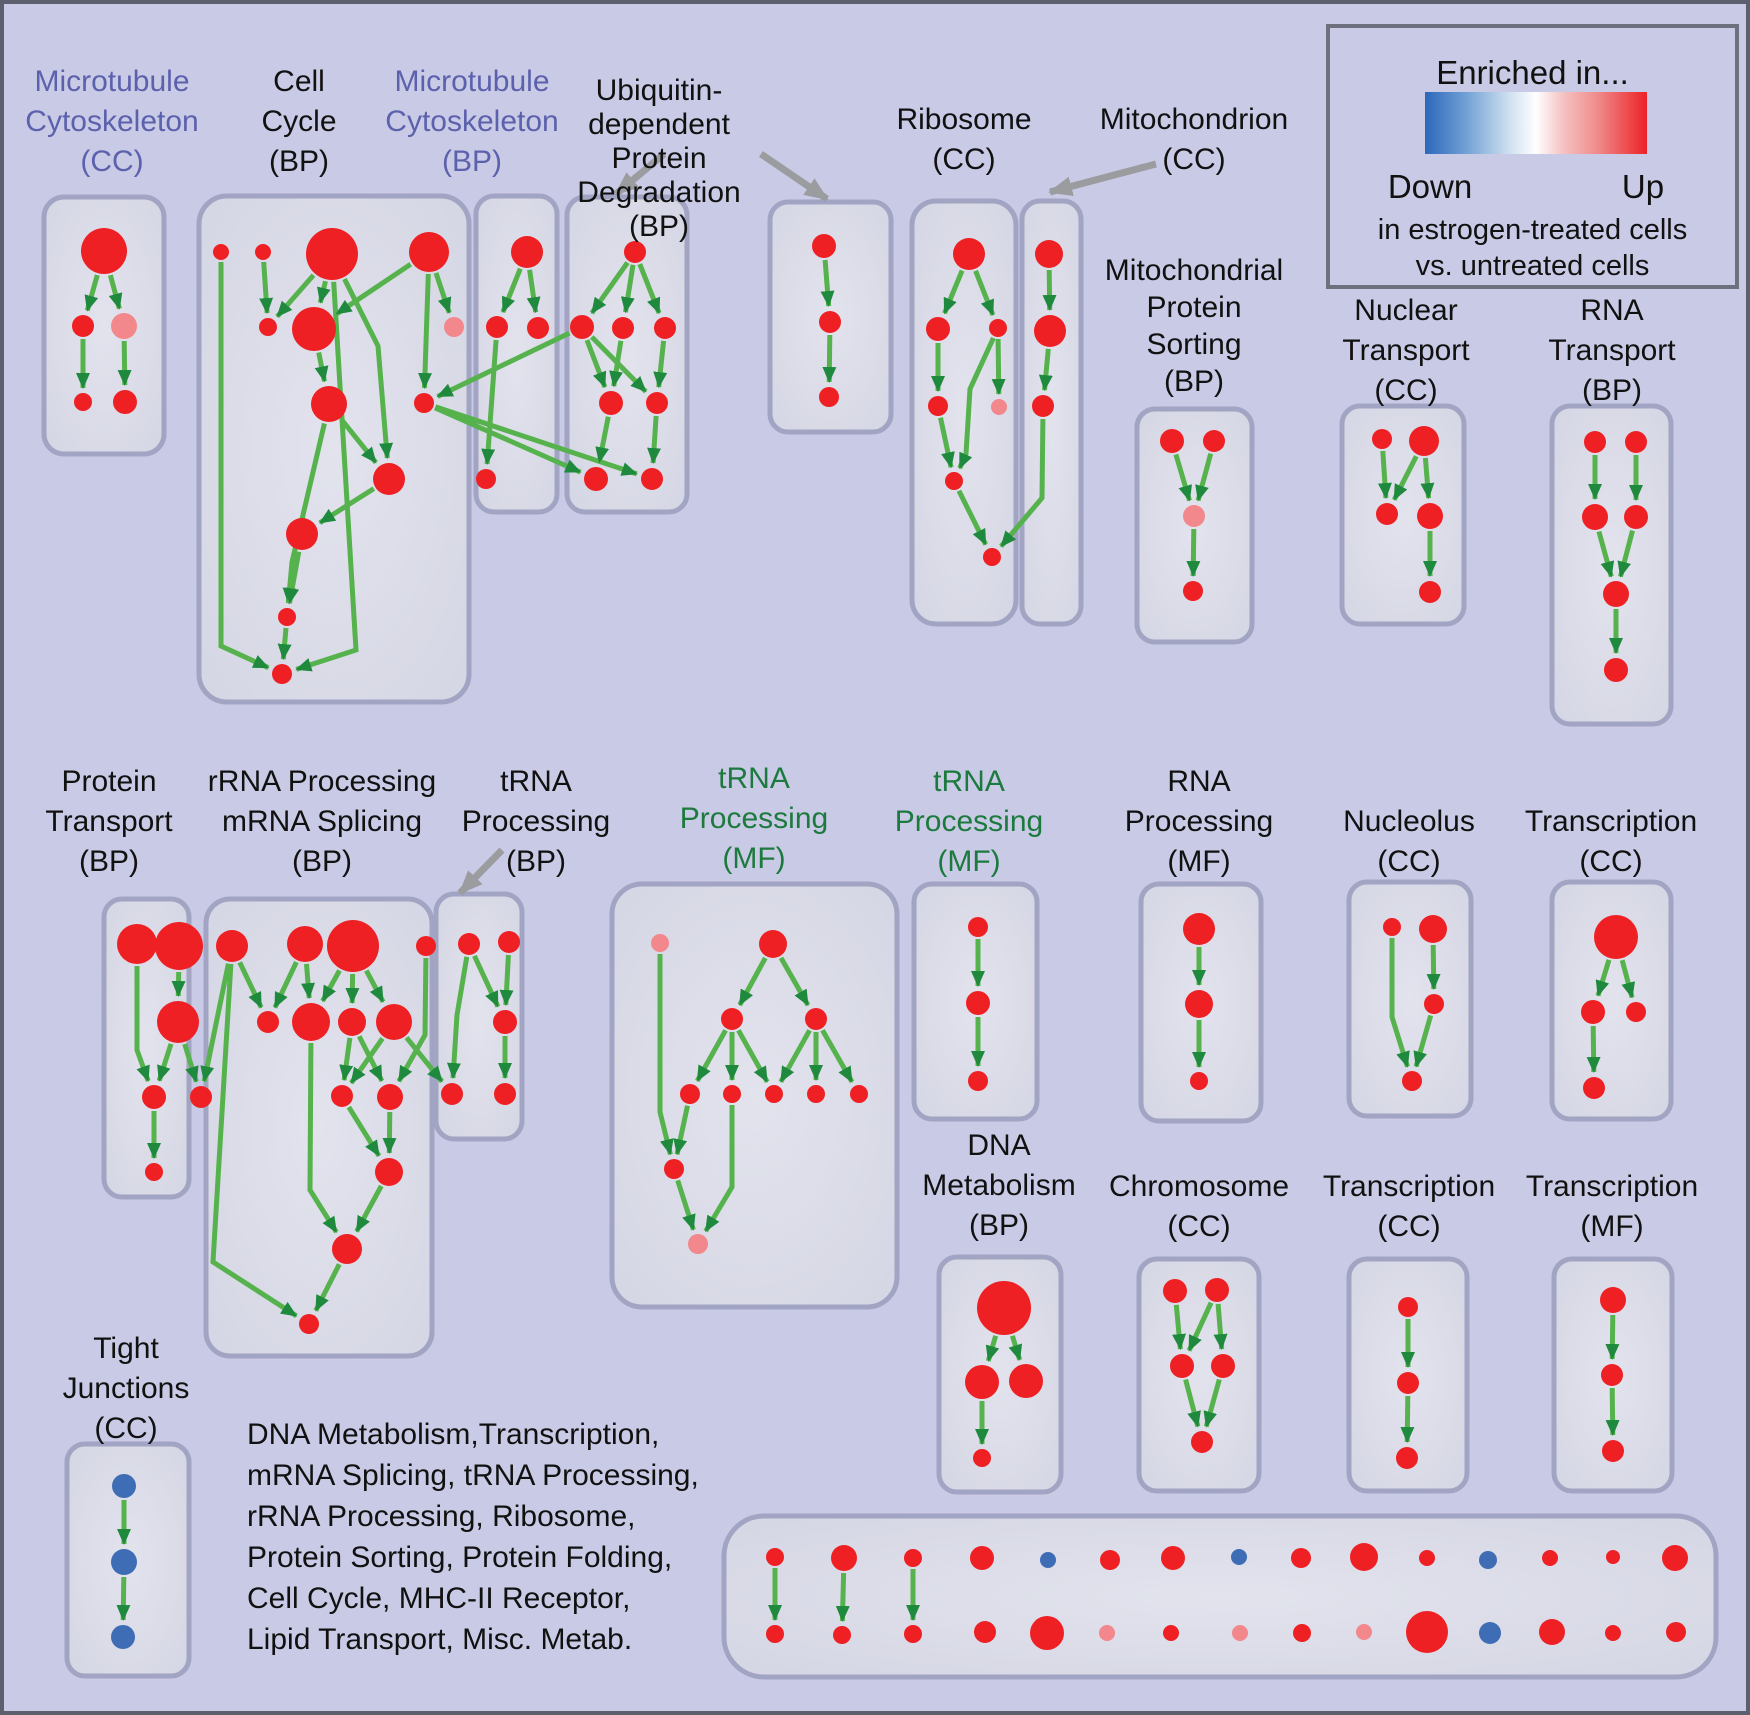 This screenshot has width=1750, height=1715. Describe the element at coordinates (481, 871) in the screenshot. I see `label-pointer-arrow` at that location.